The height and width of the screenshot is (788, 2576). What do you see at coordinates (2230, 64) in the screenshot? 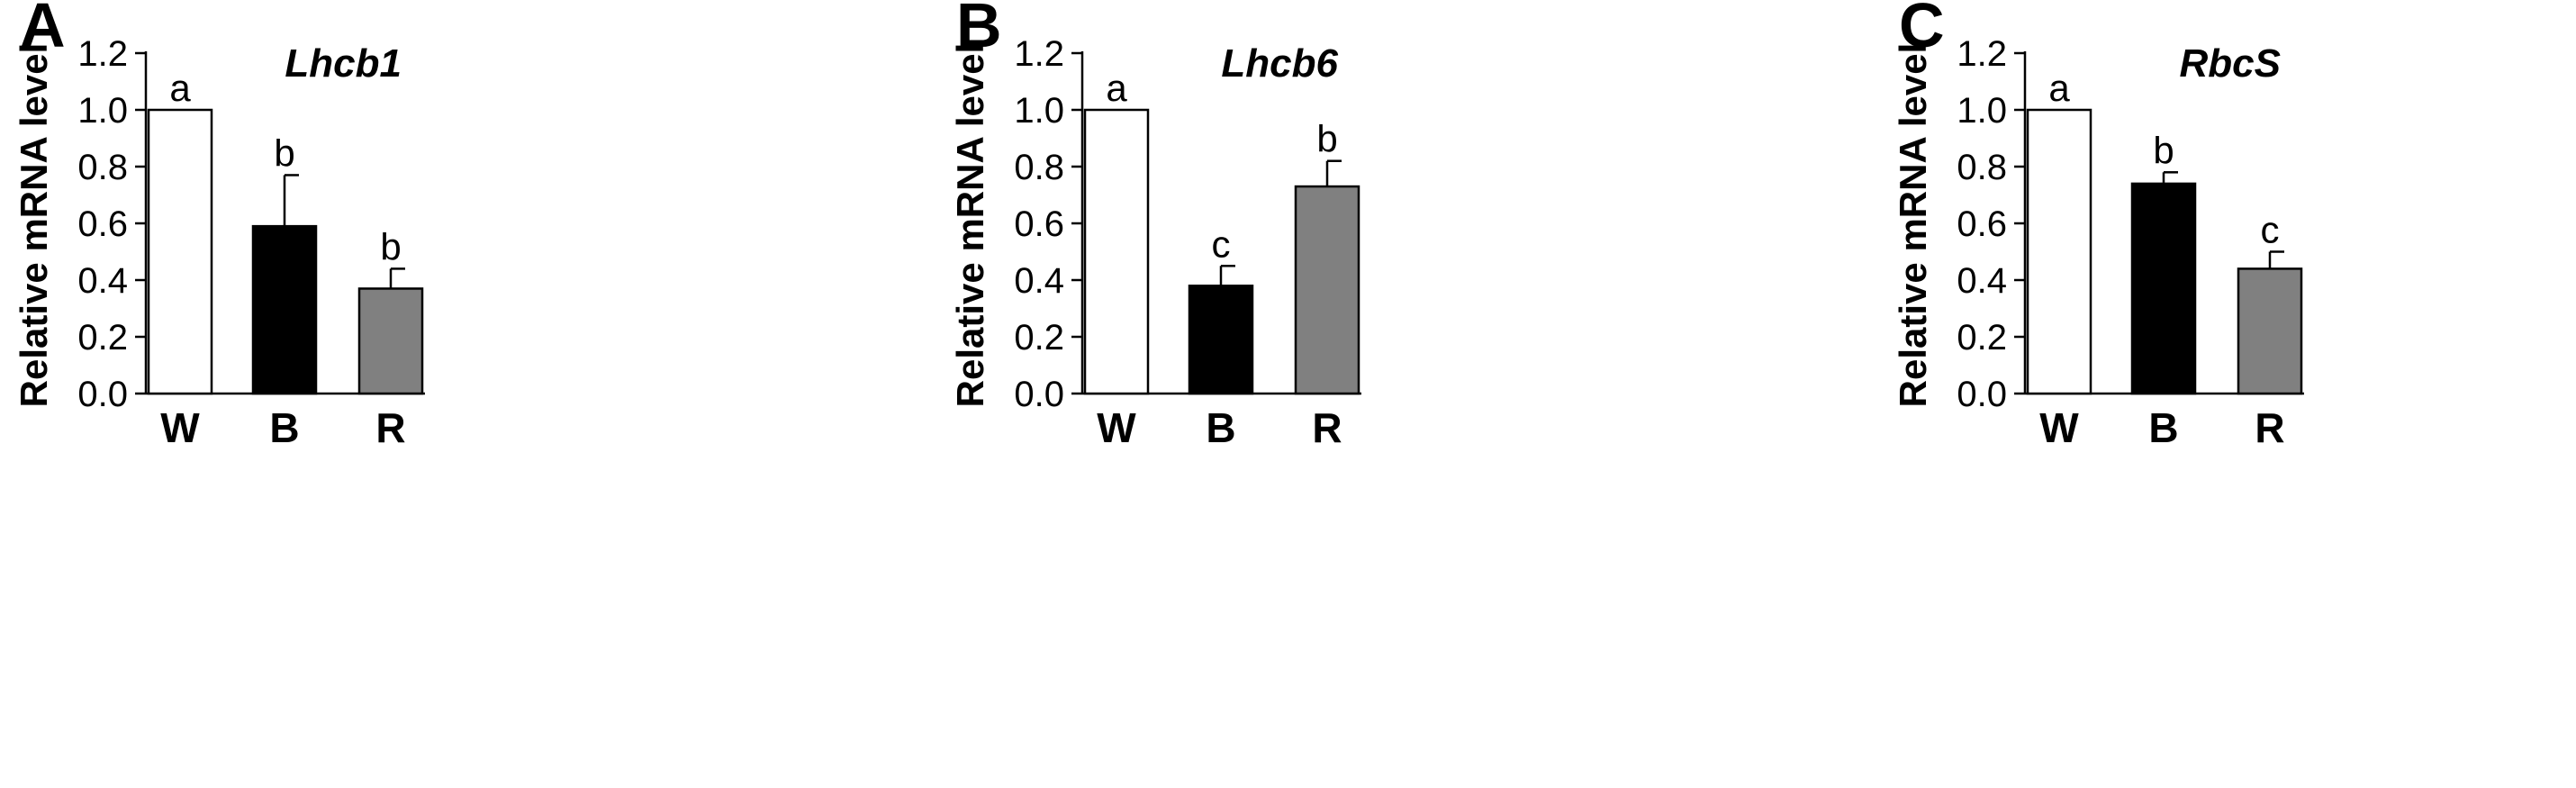
I see `gene-name: RbcS` at bounding box center [2230, 64].